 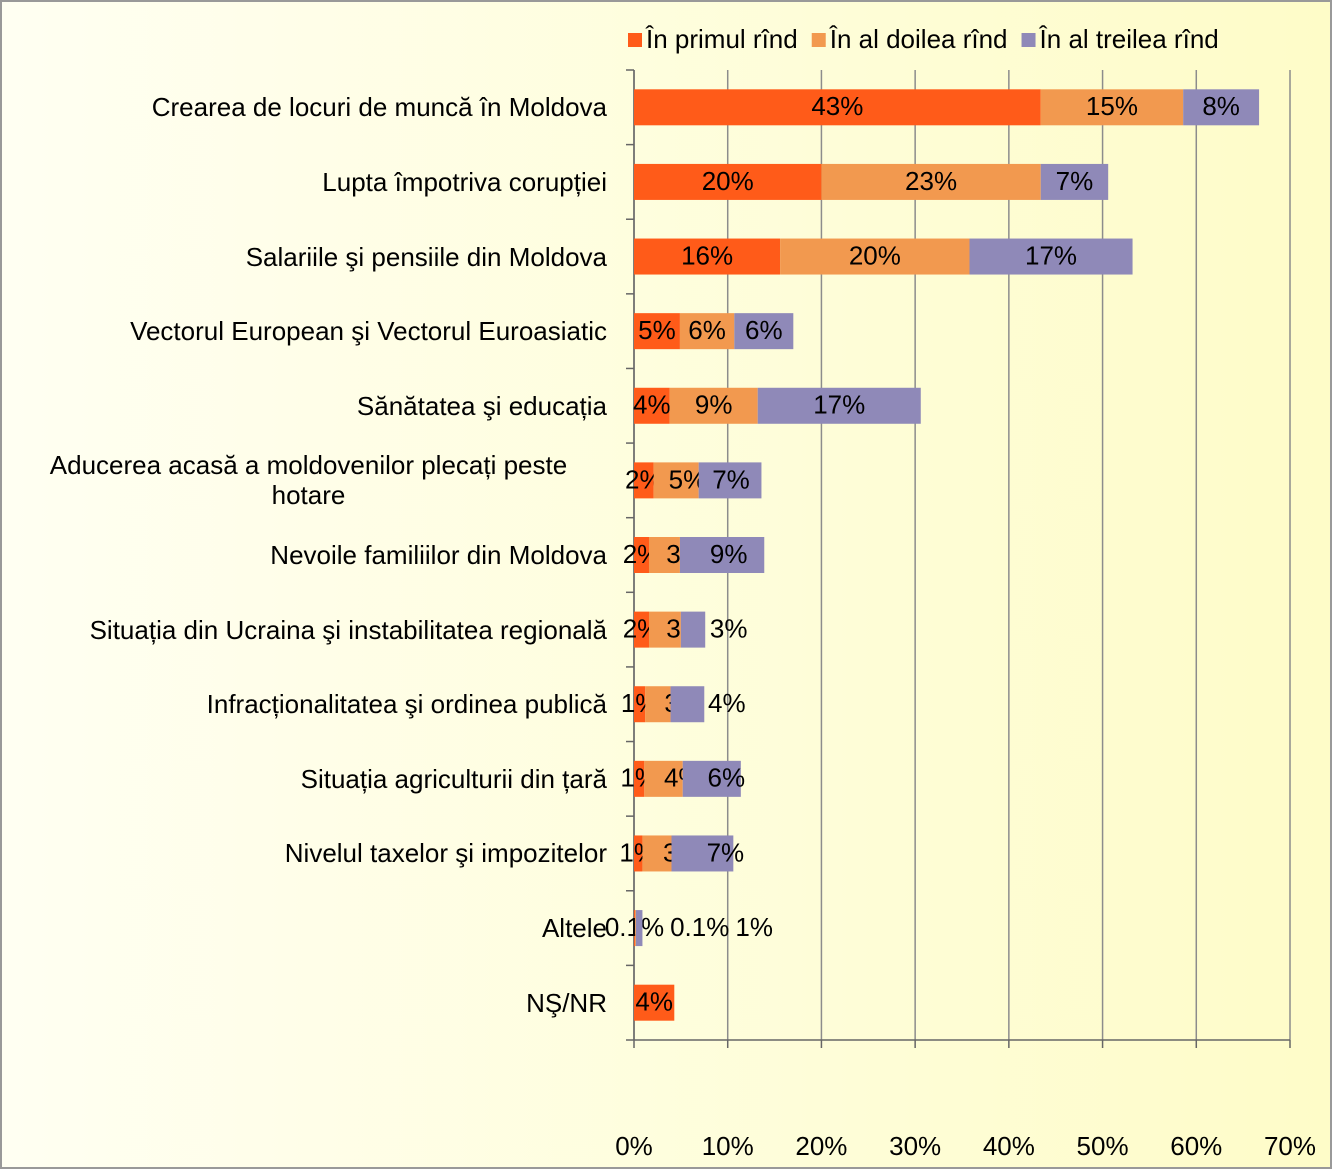 What do you see at coordinates (453, 778) in the screenshot?
I see `category-text: Situația agriculturii din țară` at bounding box center [453, 778].